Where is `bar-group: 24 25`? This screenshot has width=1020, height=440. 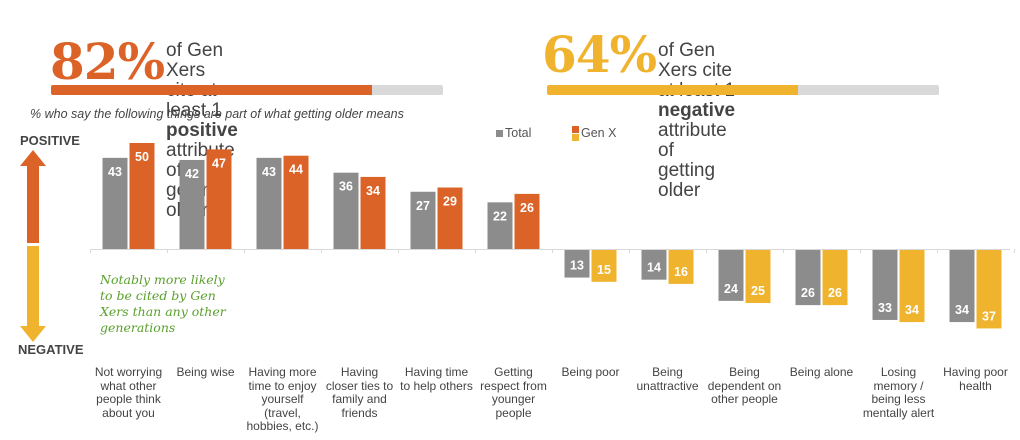
bar-group: 24 25 is located at coordinates (744, 276).